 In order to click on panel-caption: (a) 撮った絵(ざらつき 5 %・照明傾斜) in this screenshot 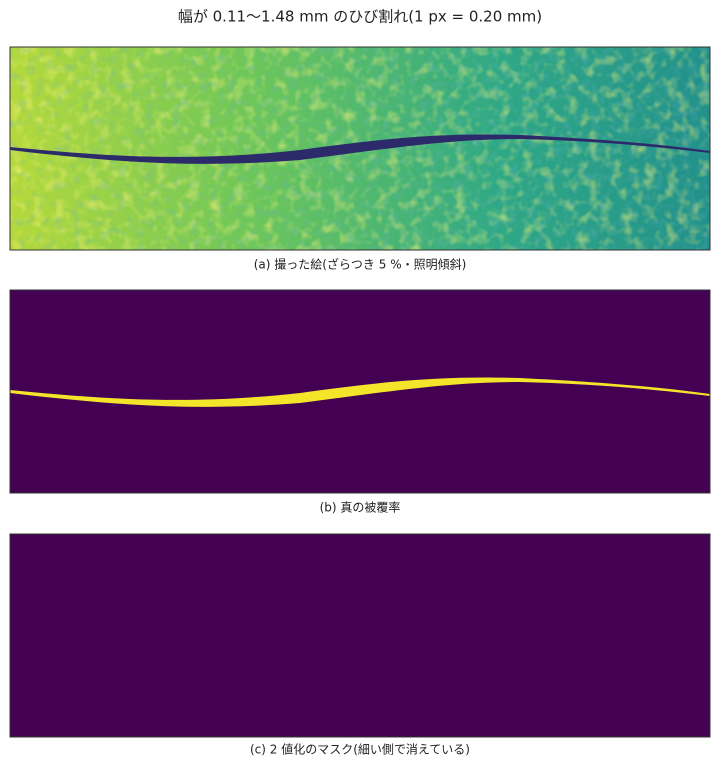, I will do `click(360, 264)`.